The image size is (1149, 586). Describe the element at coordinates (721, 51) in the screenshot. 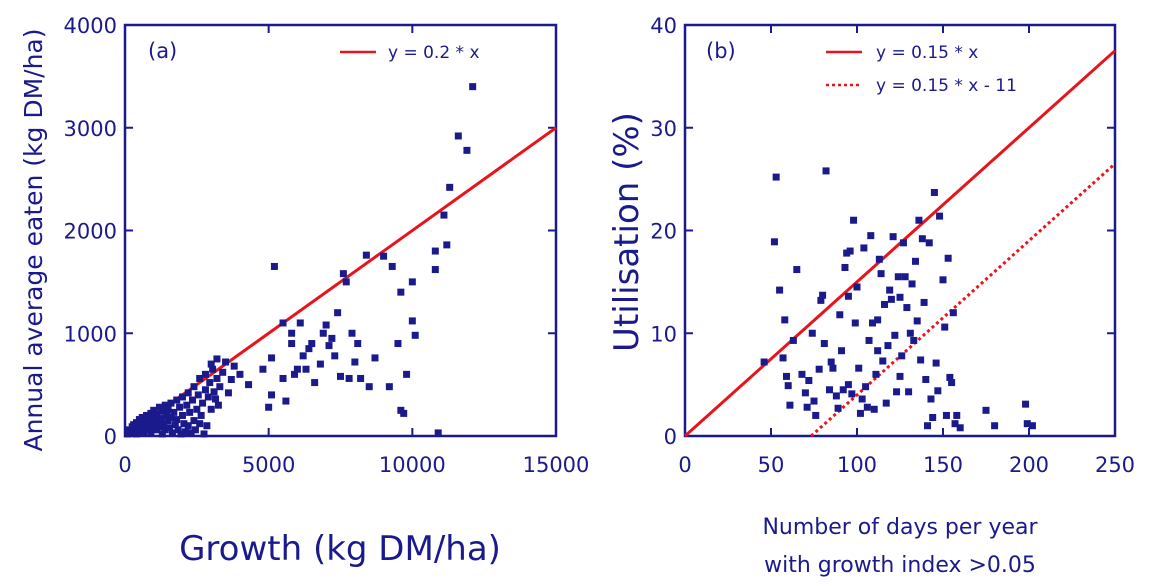

I see `panel-label-b: (b)` at that location.